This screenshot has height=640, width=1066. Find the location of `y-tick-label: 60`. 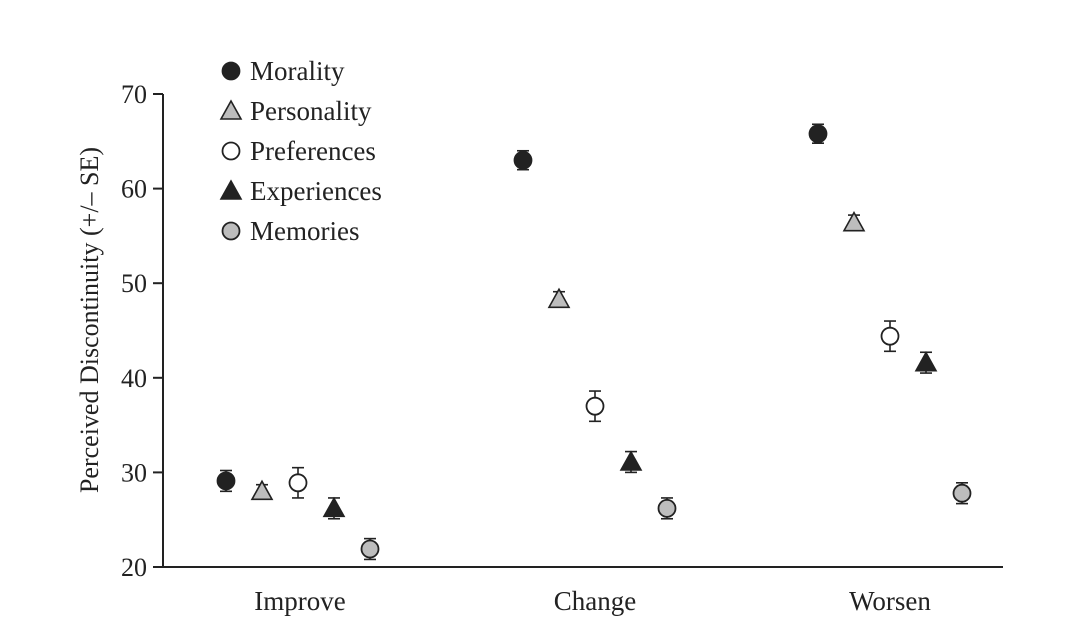

y-tick-label: 60 is located at coordinates (134, 189).